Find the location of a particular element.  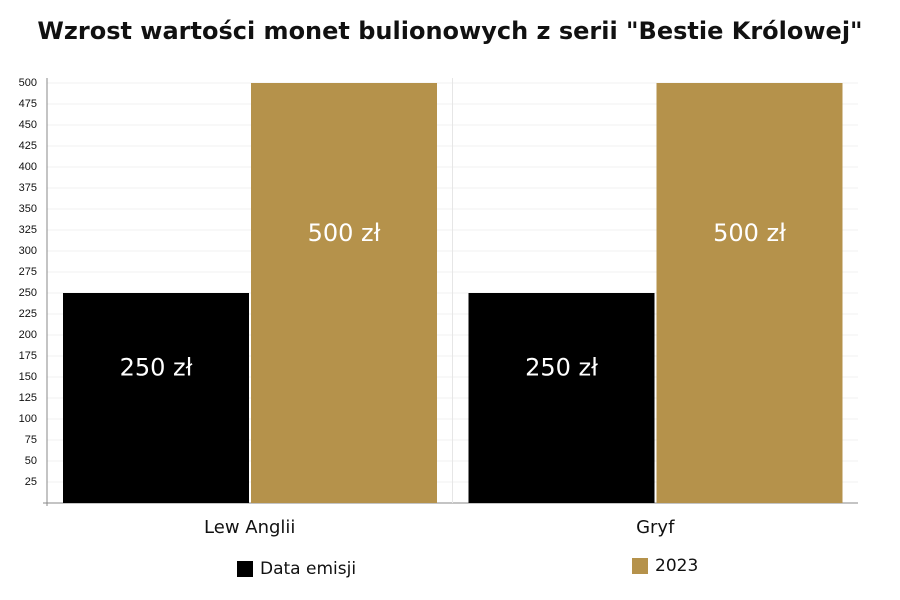

y-tick-label: 425 is located at coordinates (28, 146).